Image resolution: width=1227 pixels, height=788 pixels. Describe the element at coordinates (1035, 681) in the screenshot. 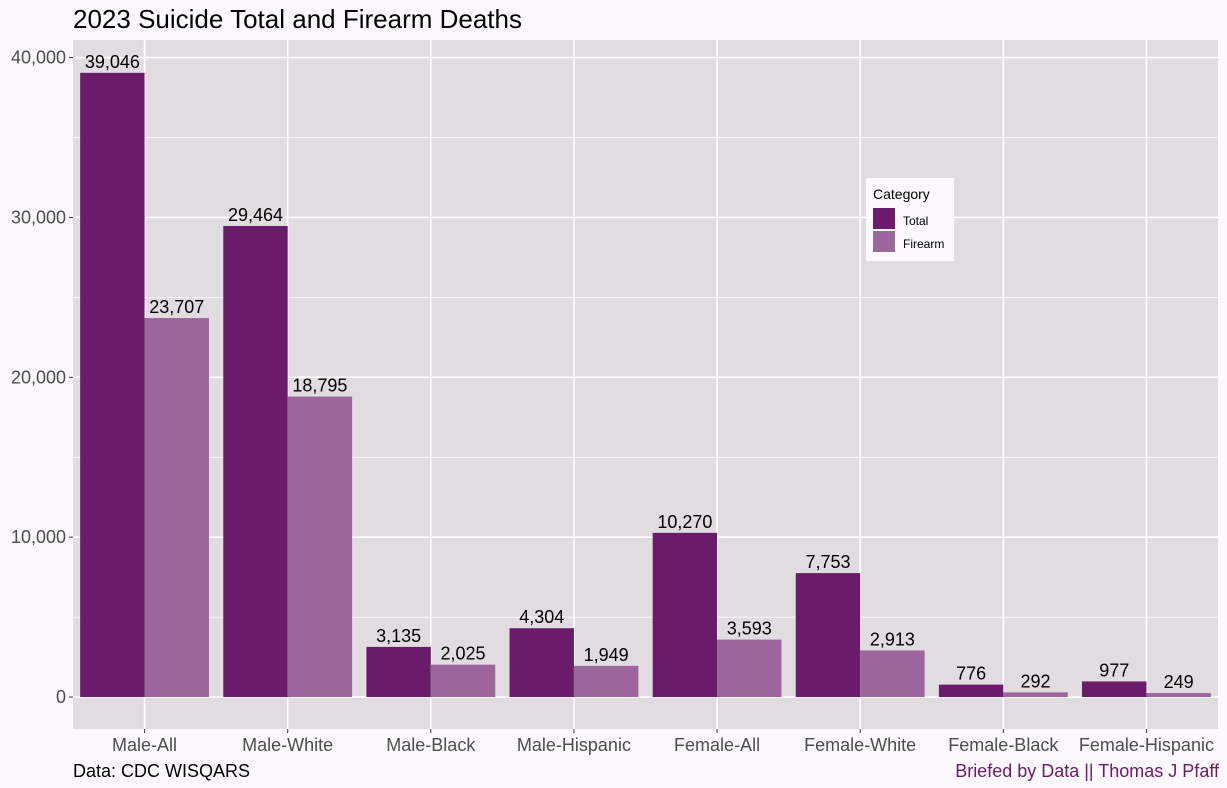

I see `data-label-firearm: 292` at that location.